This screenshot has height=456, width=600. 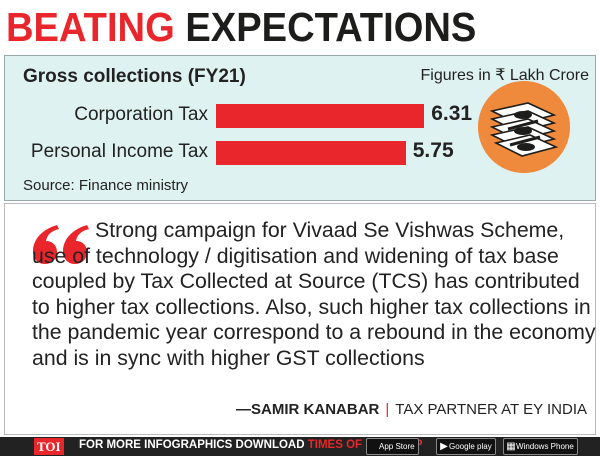 I want to click on value-label: 5.75, so click(x=433, y=150).